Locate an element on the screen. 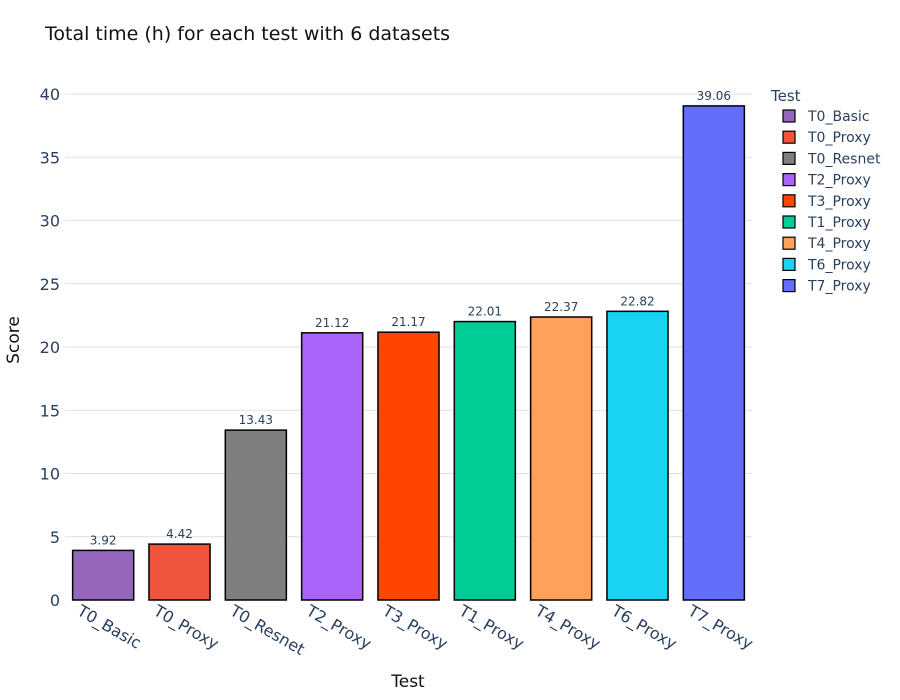  bar-t3-proxy is located at coordinates (408, 466).